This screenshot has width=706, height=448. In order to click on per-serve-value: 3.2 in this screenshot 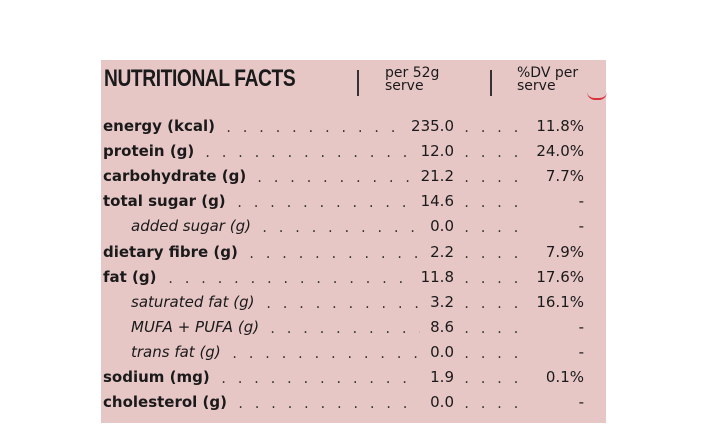, I will do `click(442, 301)`.